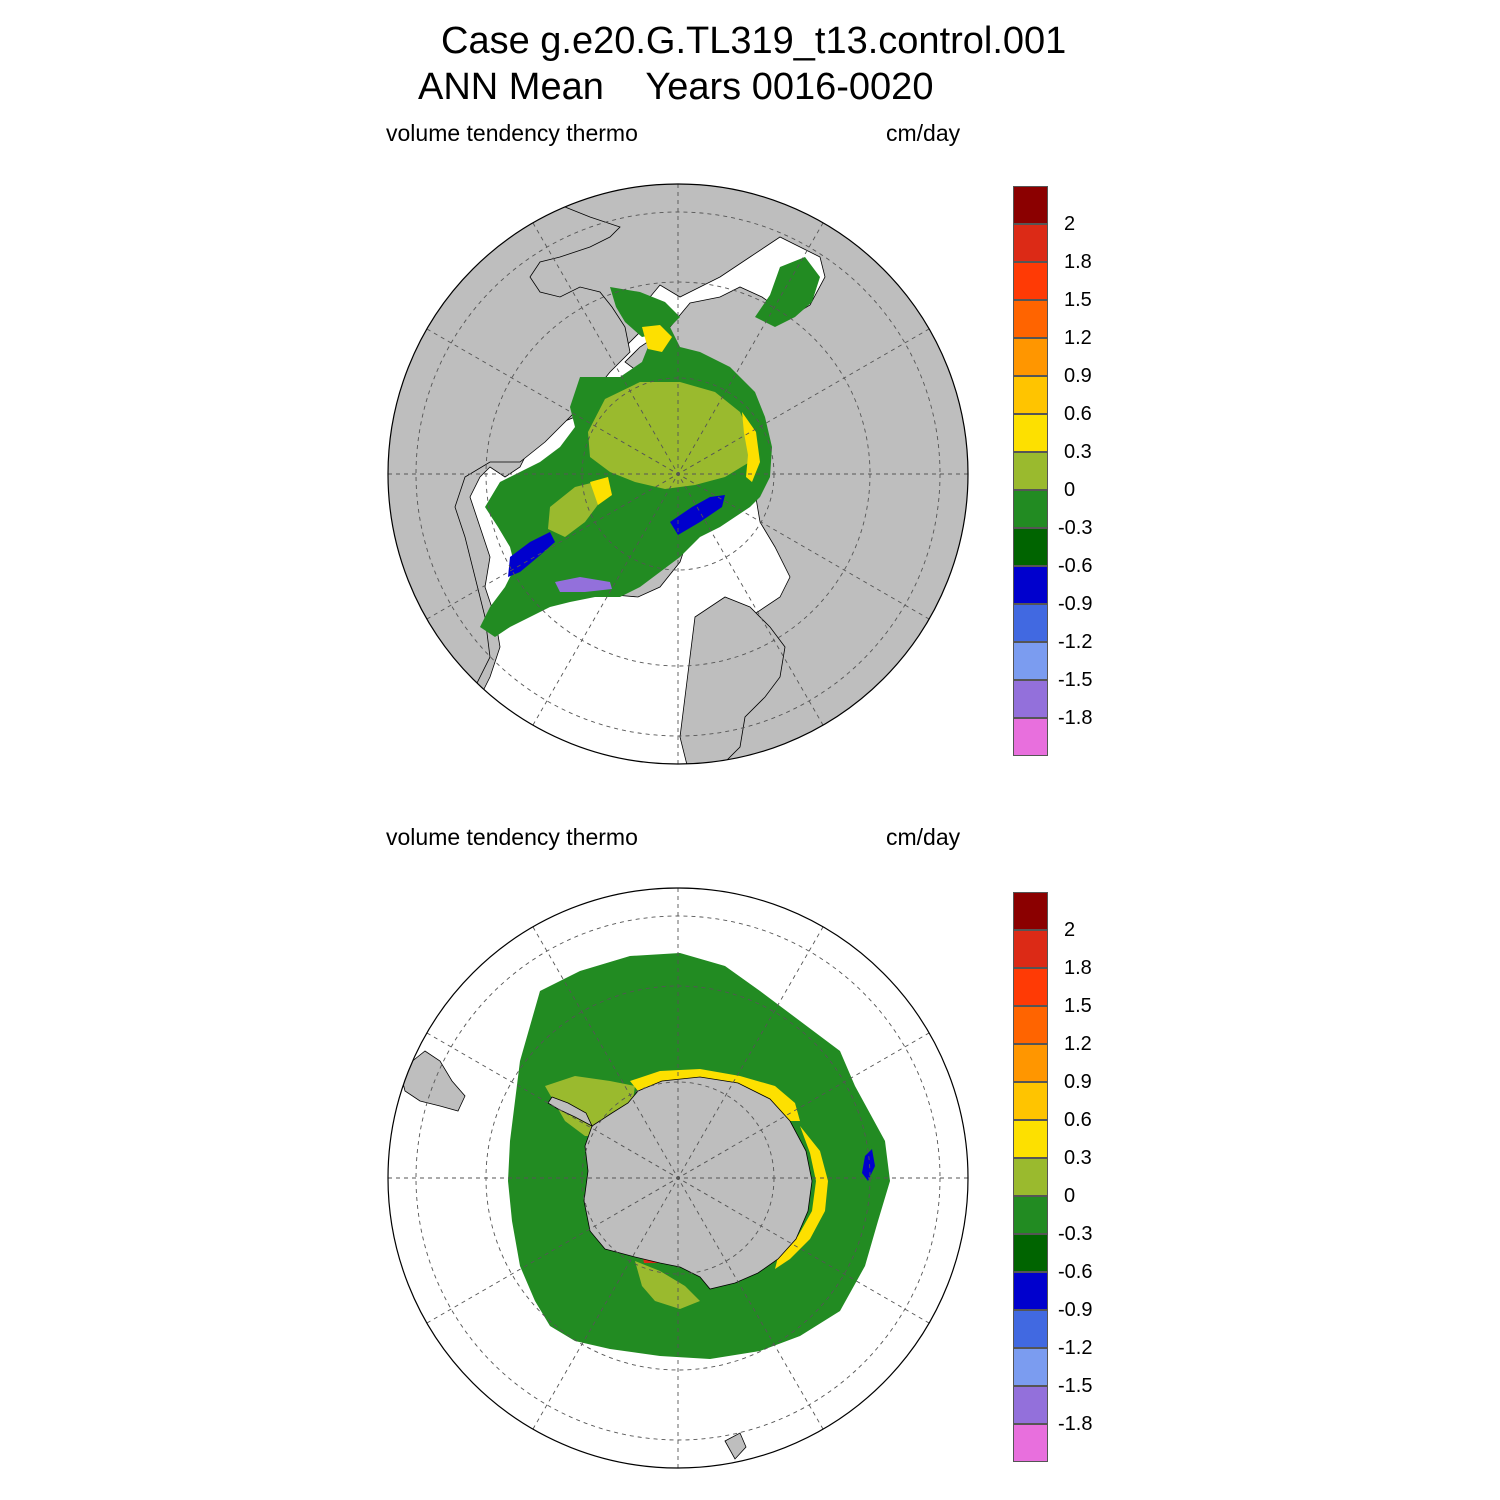 The image size is (1500, 1500). I want to click on south-colorbar-tick-label: 2, so click(1070, 930).